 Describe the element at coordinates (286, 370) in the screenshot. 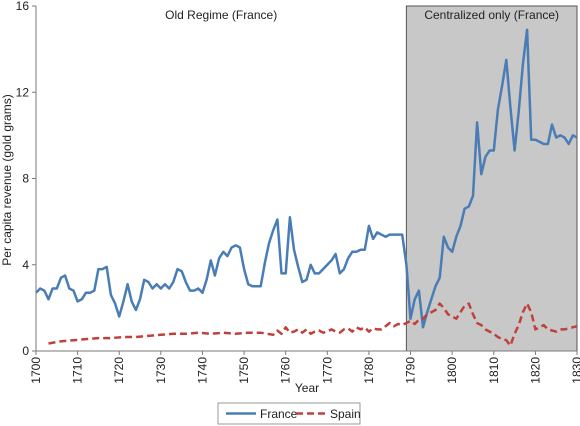

I see `x-tick-label: 1760` at that location.